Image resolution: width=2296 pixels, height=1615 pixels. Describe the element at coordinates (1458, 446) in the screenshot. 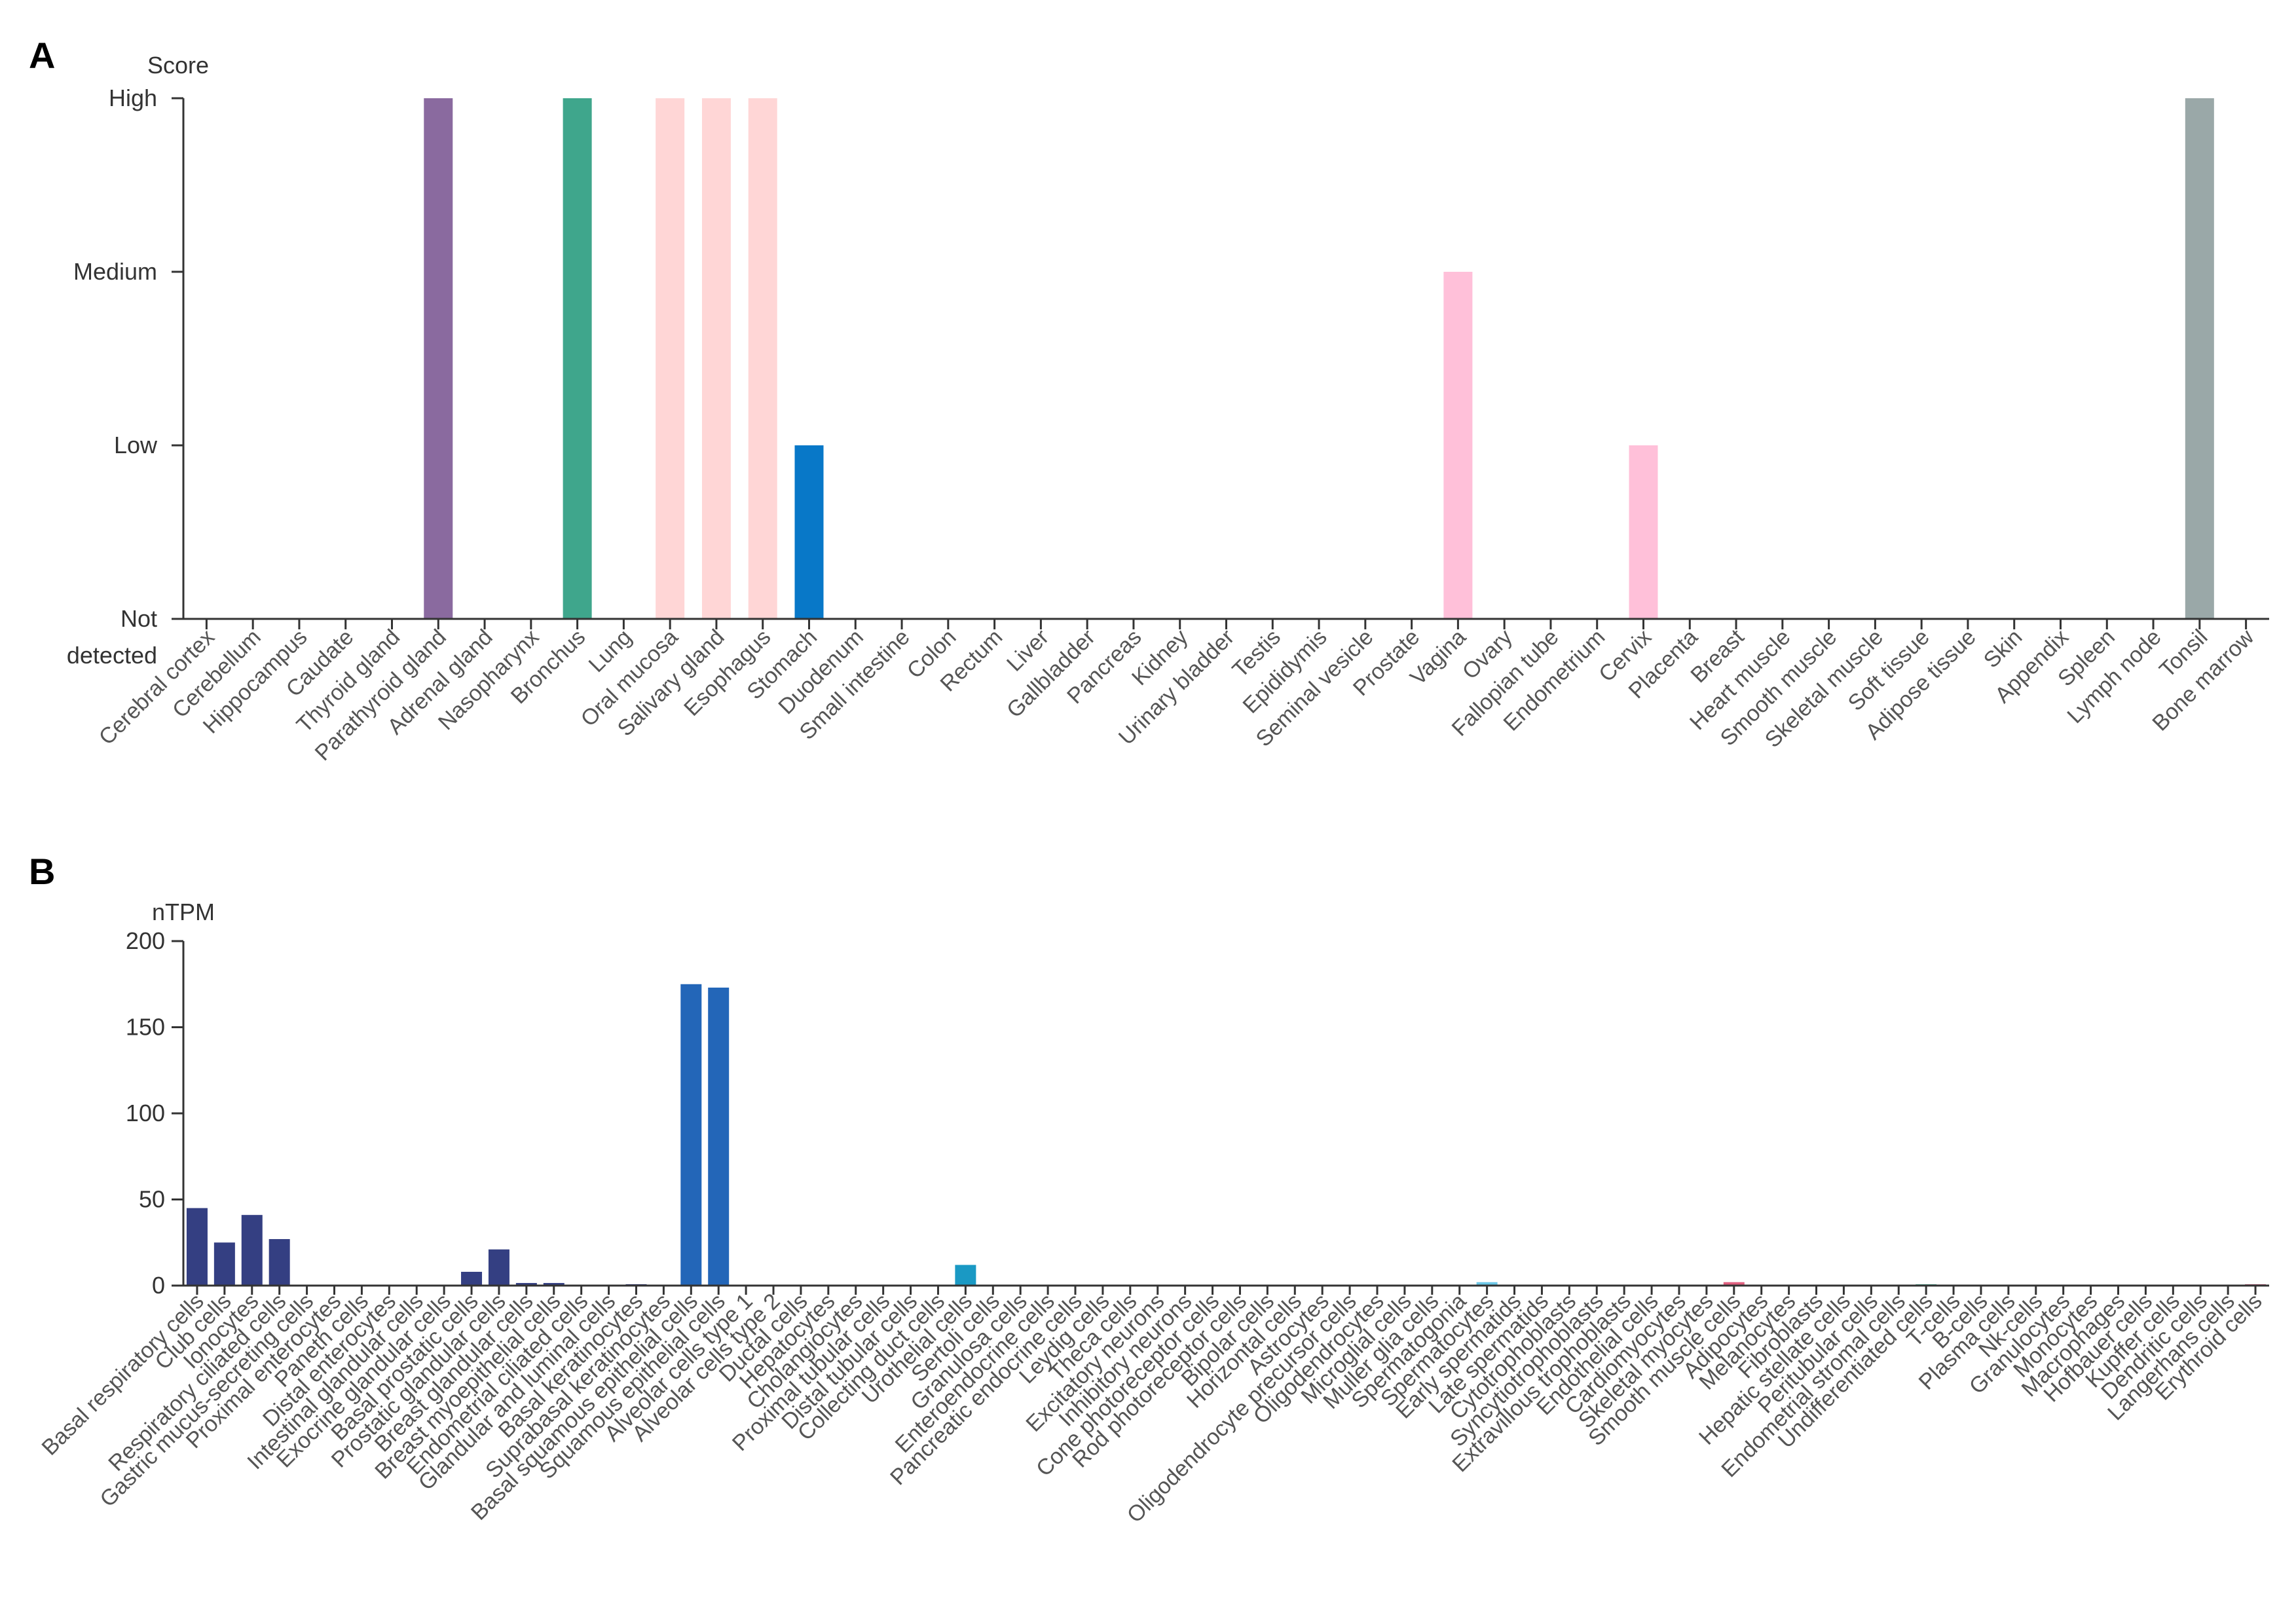

I see `panel-a-bar-vagina` at that location.